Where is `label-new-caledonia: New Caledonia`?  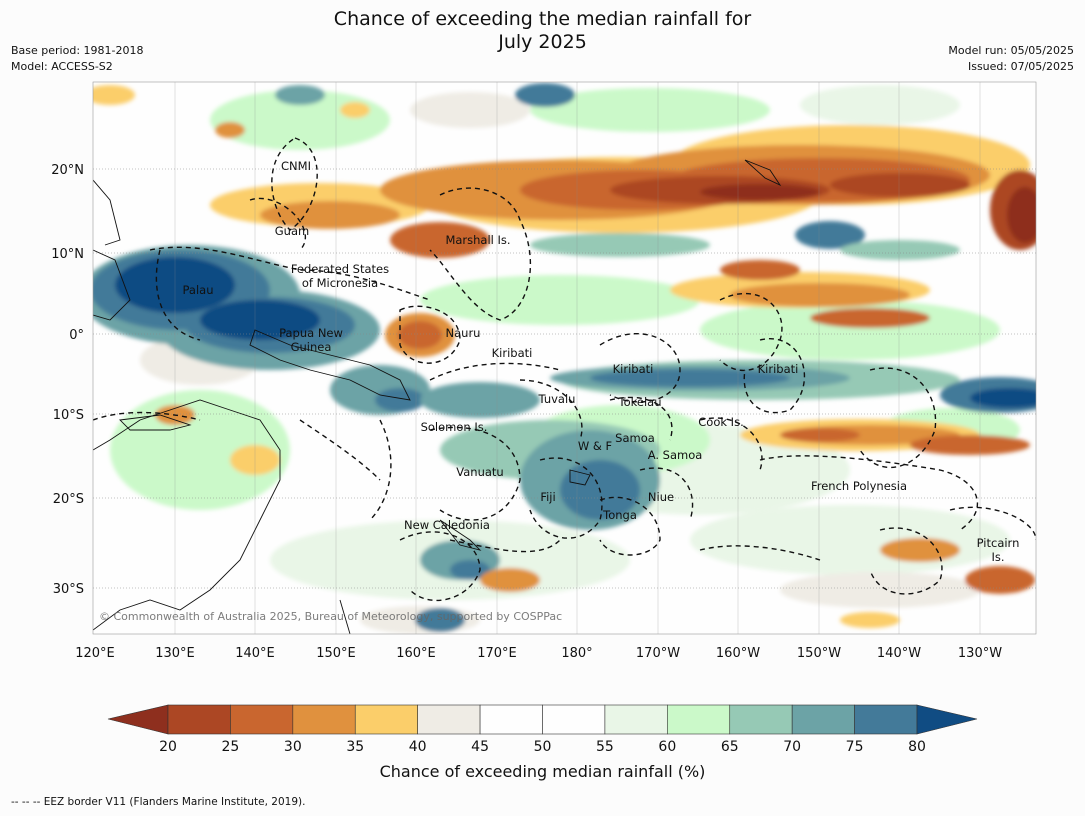
label-new-caledonia: New Caledonia is located at coordinates (447, 525).